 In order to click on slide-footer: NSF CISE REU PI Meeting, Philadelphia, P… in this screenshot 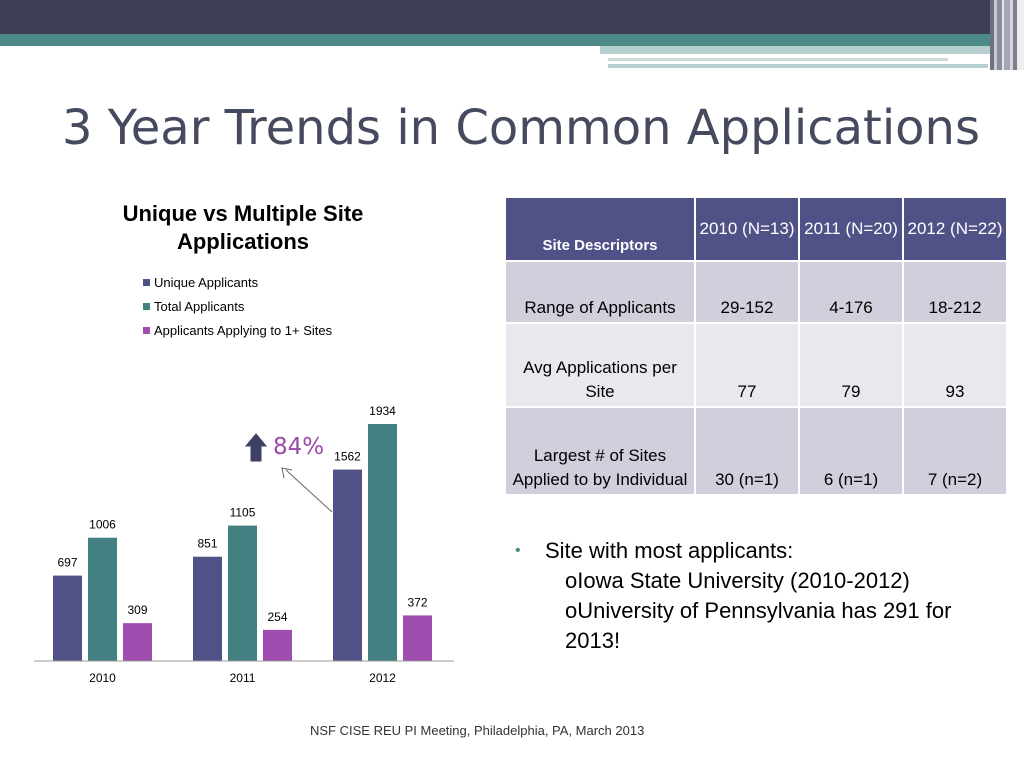, I will do `click(477, 730)`.